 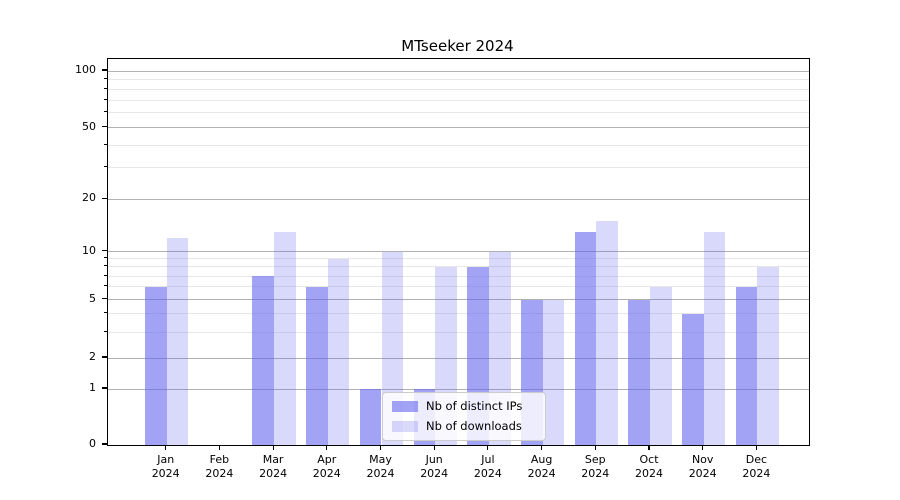 I want to click on x-tick-label: Mar 2024, so click(x=273, y=467).